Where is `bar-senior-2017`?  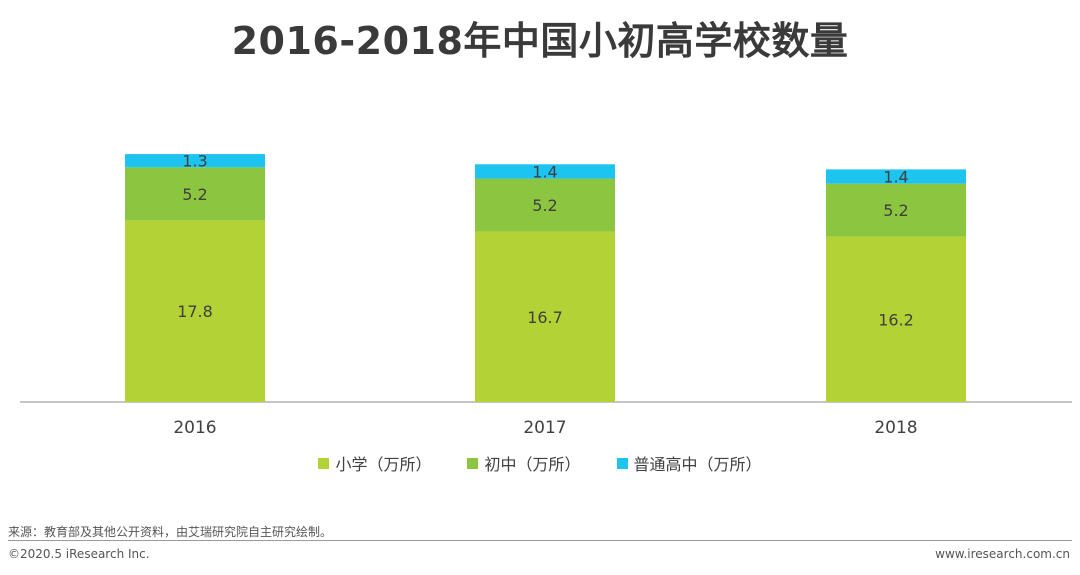 bar-senior-2017 is located at coordinates (545, 171).